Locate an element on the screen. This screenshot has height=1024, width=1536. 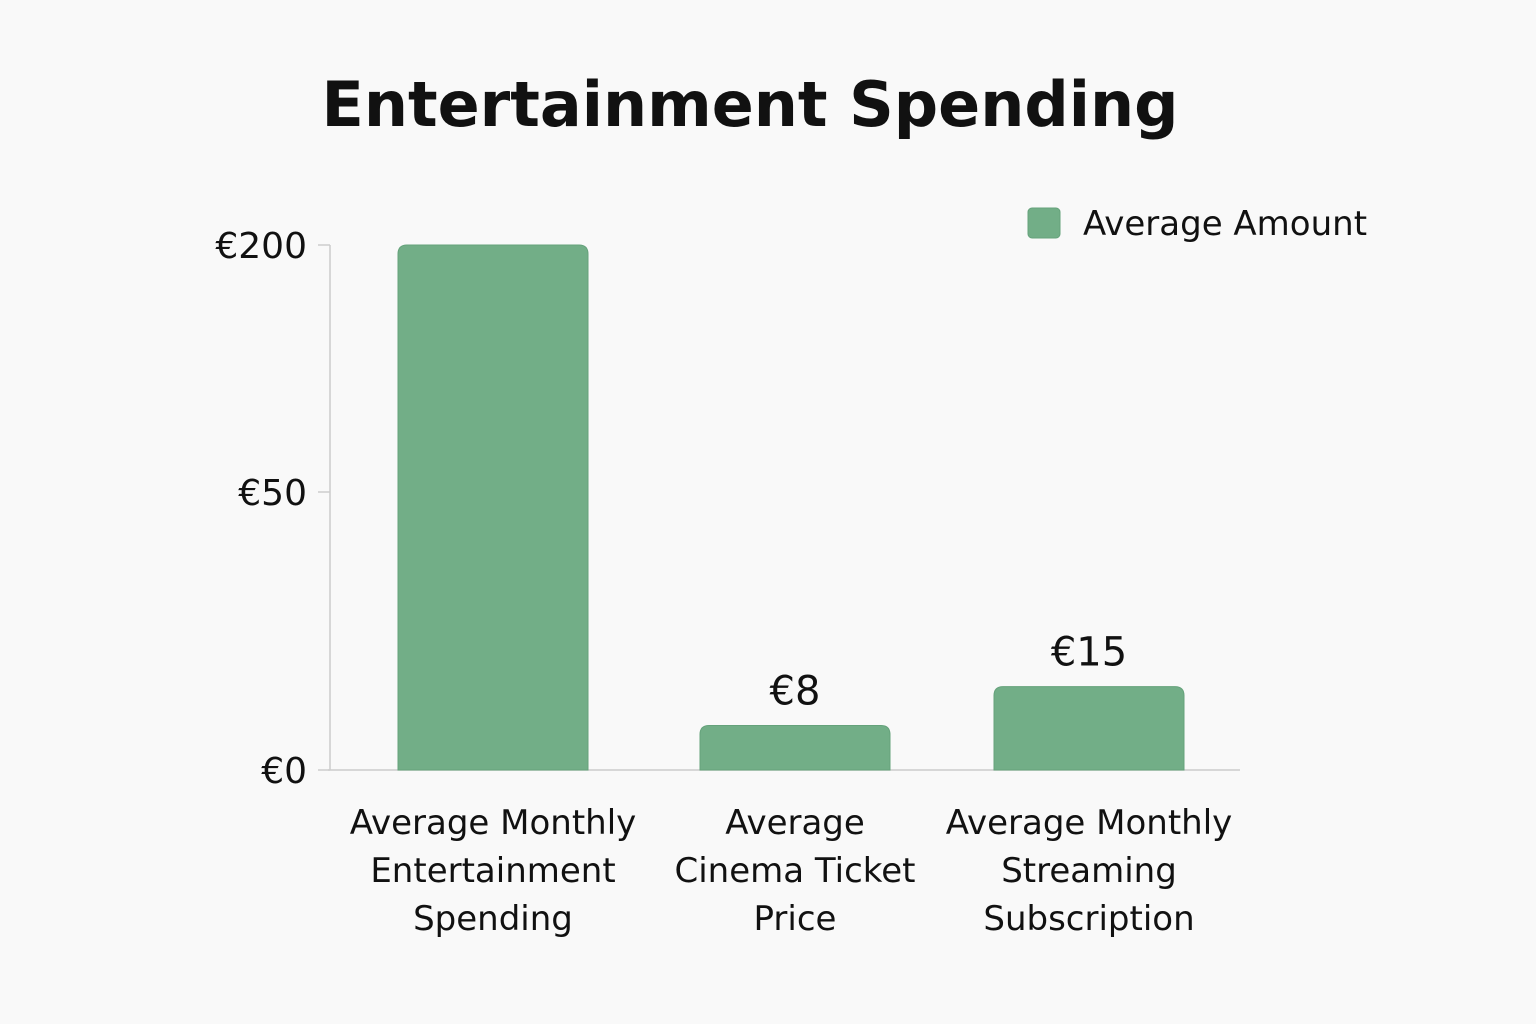
x-category-label: Average Cinema Ticket Price is located at coordinates (794, 871).